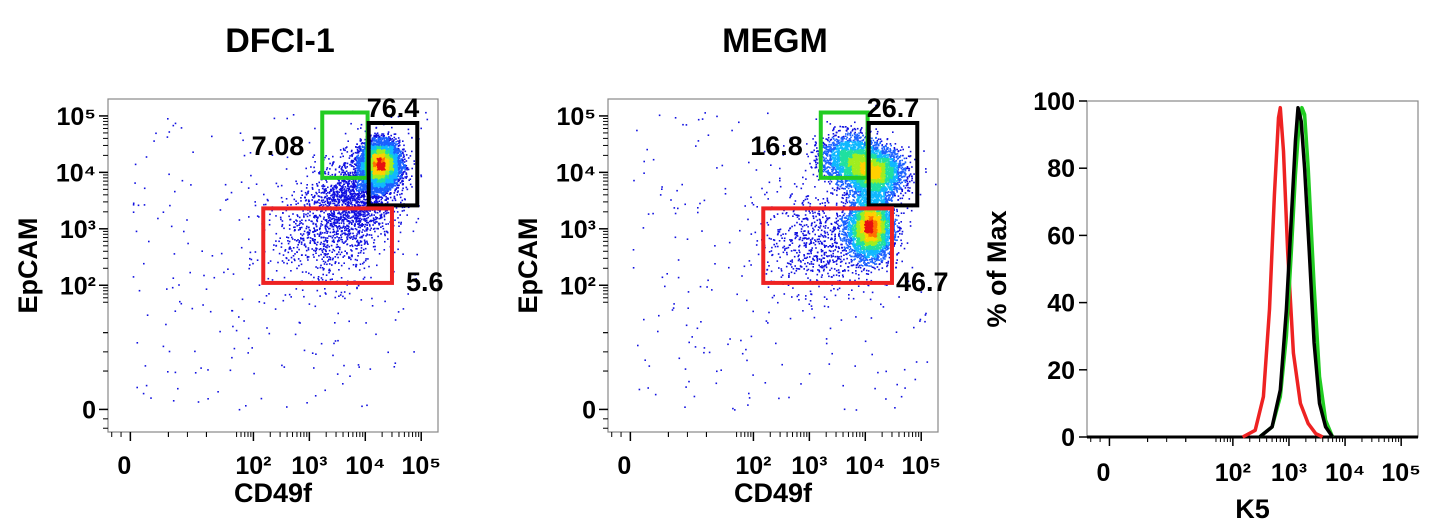  What do you see at coordinates (280, 41) in the screenshot?
I see `panel-title: DFCI-1` at bounding box center [280, 41].